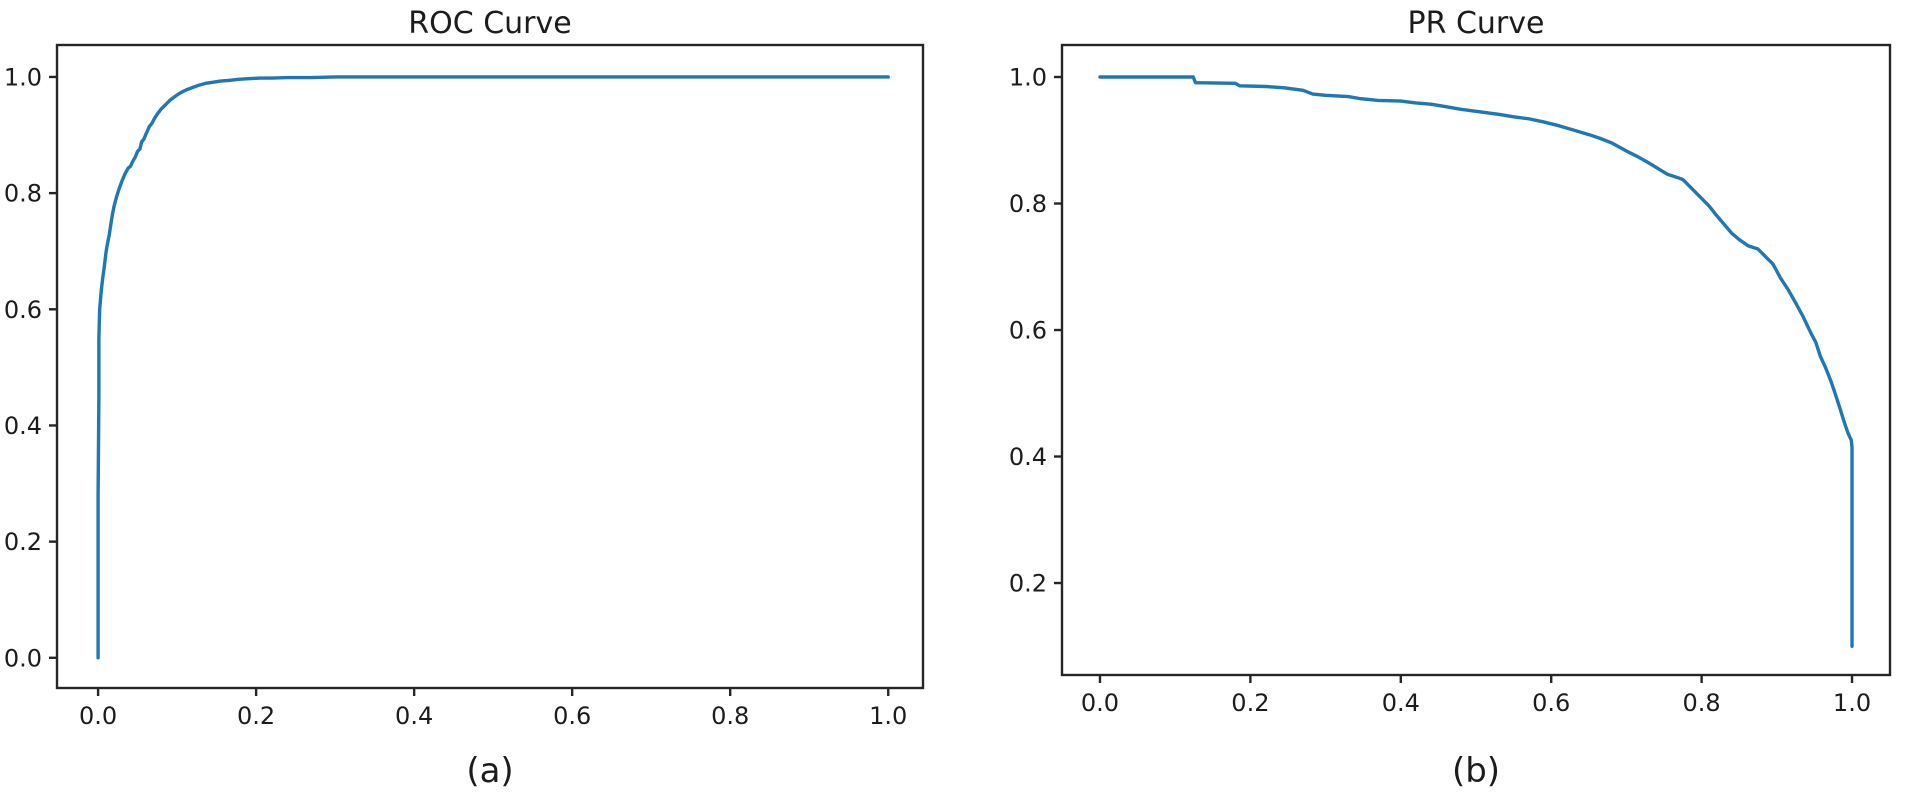  I want to click on pr-x-tick-label: 1.0, so click(1852, 703).